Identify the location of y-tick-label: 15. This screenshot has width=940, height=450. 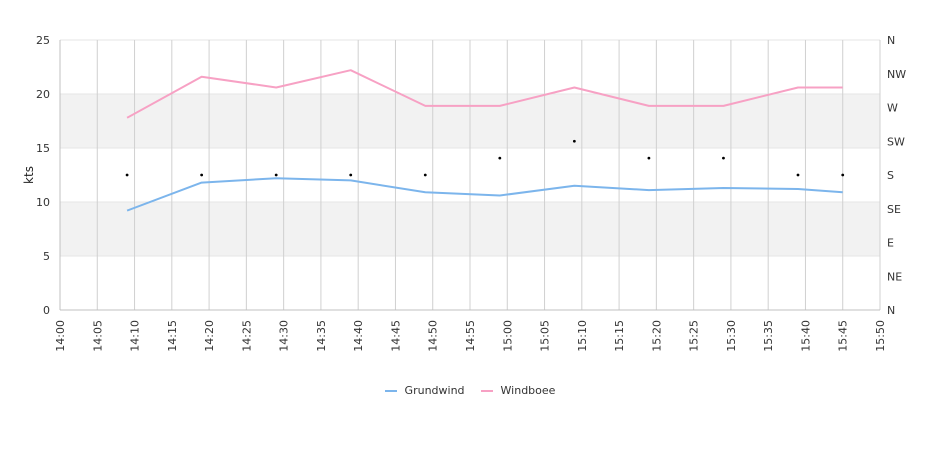
(43, 148).